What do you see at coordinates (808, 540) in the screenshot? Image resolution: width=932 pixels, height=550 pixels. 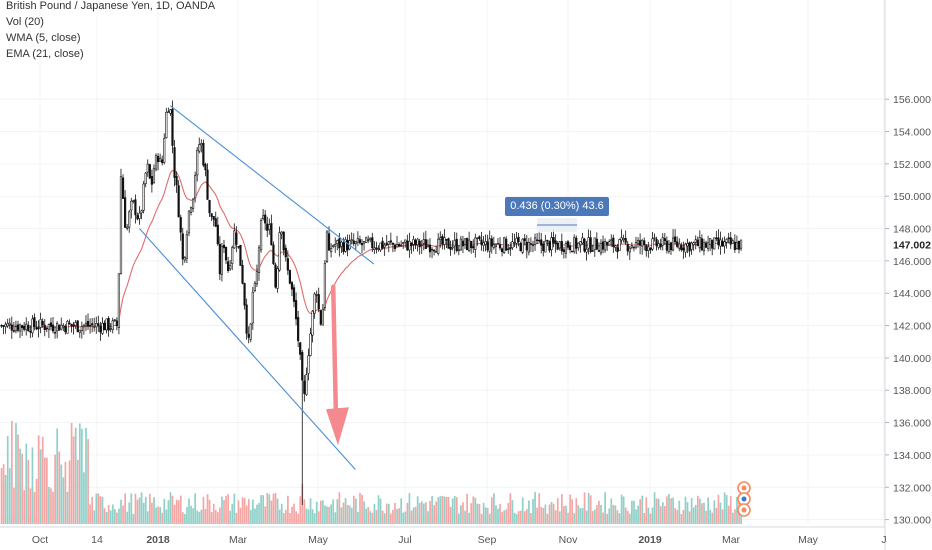 I see `x-tick-label: May` at bounding box center [808, 540].